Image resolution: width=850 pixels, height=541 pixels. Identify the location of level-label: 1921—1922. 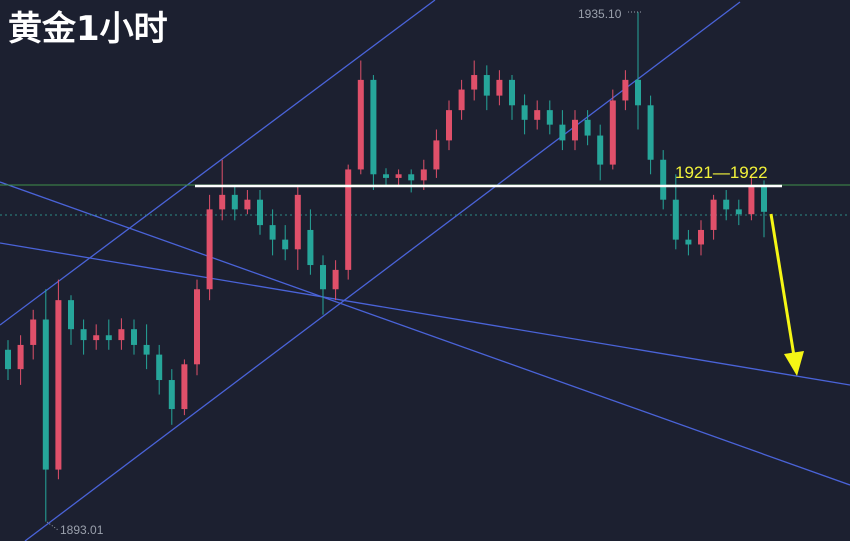
(721, 172).